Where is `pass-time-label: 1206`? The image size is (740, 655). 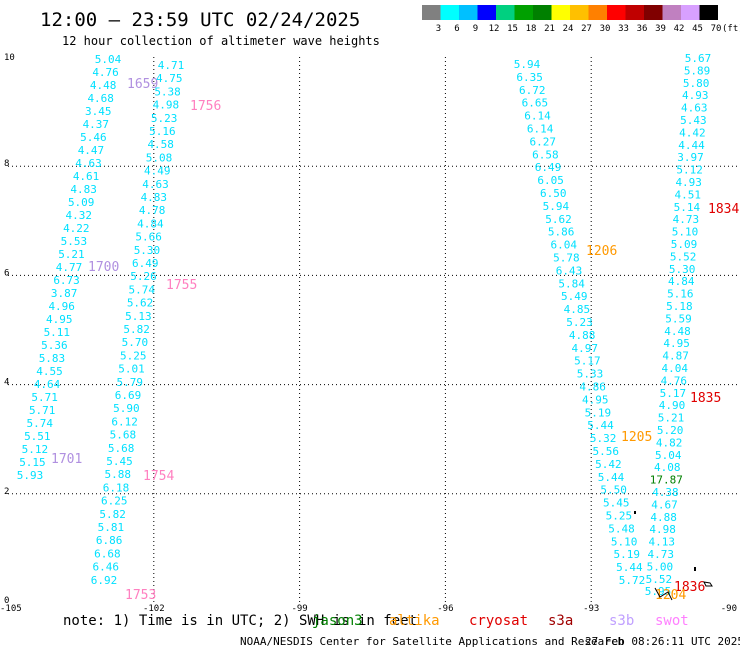 pass-time-label: 1206 is located at coordinates (601, 251).